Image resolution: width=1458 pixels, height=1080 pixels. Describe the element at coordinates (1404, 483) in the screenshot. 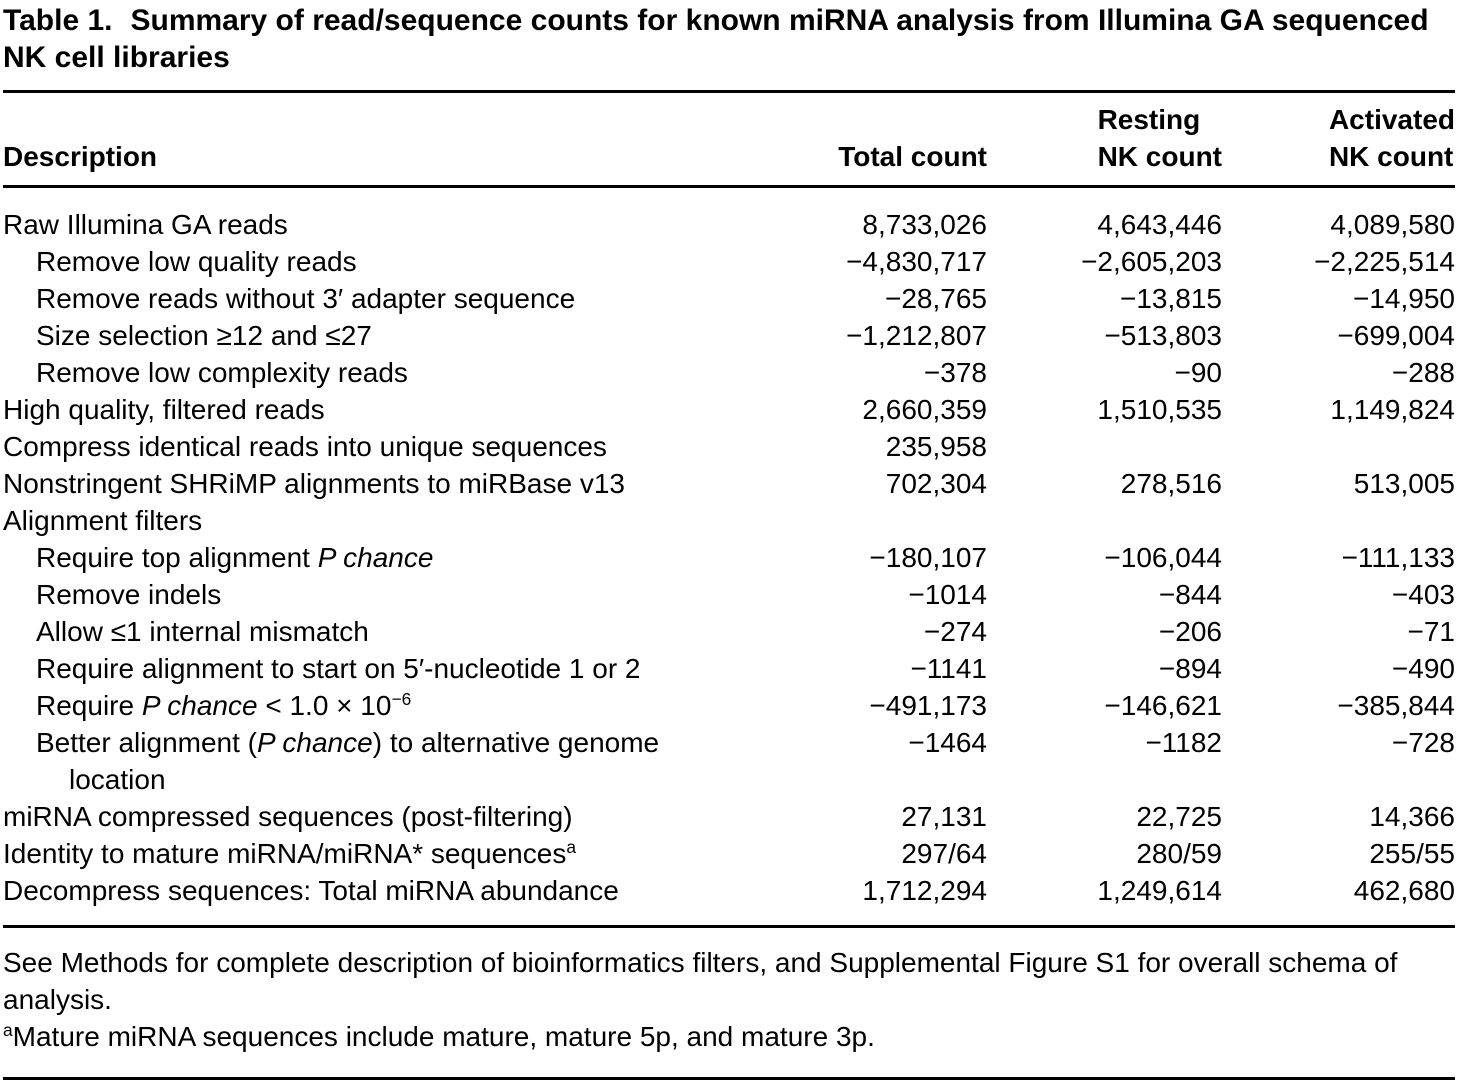

I see `row-value: 513,005` at that location.